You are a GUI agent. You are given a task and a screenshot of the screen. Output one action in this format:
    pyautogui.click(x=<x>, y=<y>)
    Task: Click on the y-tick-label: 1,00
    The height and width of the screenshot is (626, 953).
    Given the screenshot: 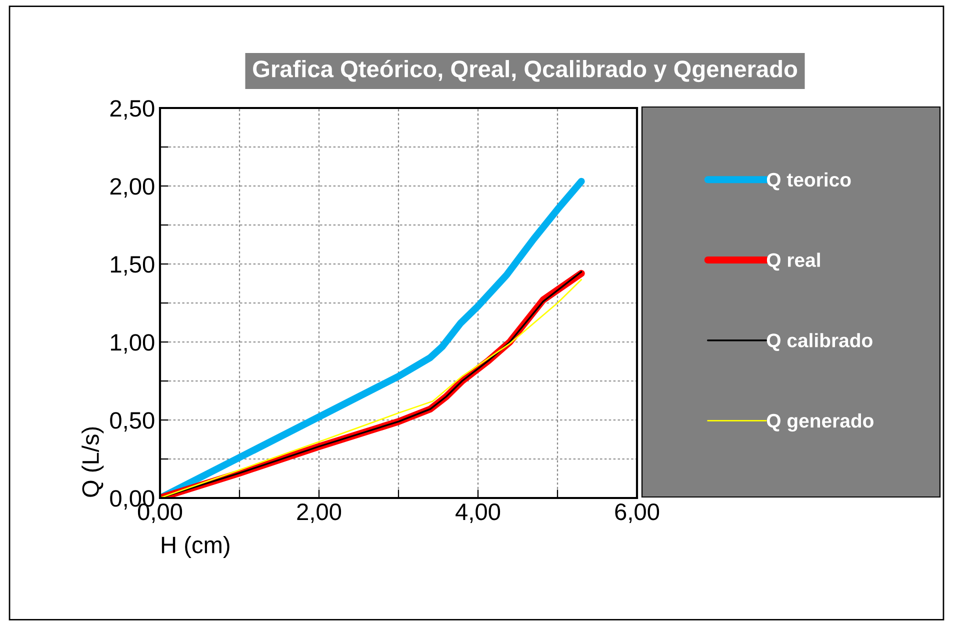 What is the action you would take?
    pyautogui.click(x=132, y=344)
    